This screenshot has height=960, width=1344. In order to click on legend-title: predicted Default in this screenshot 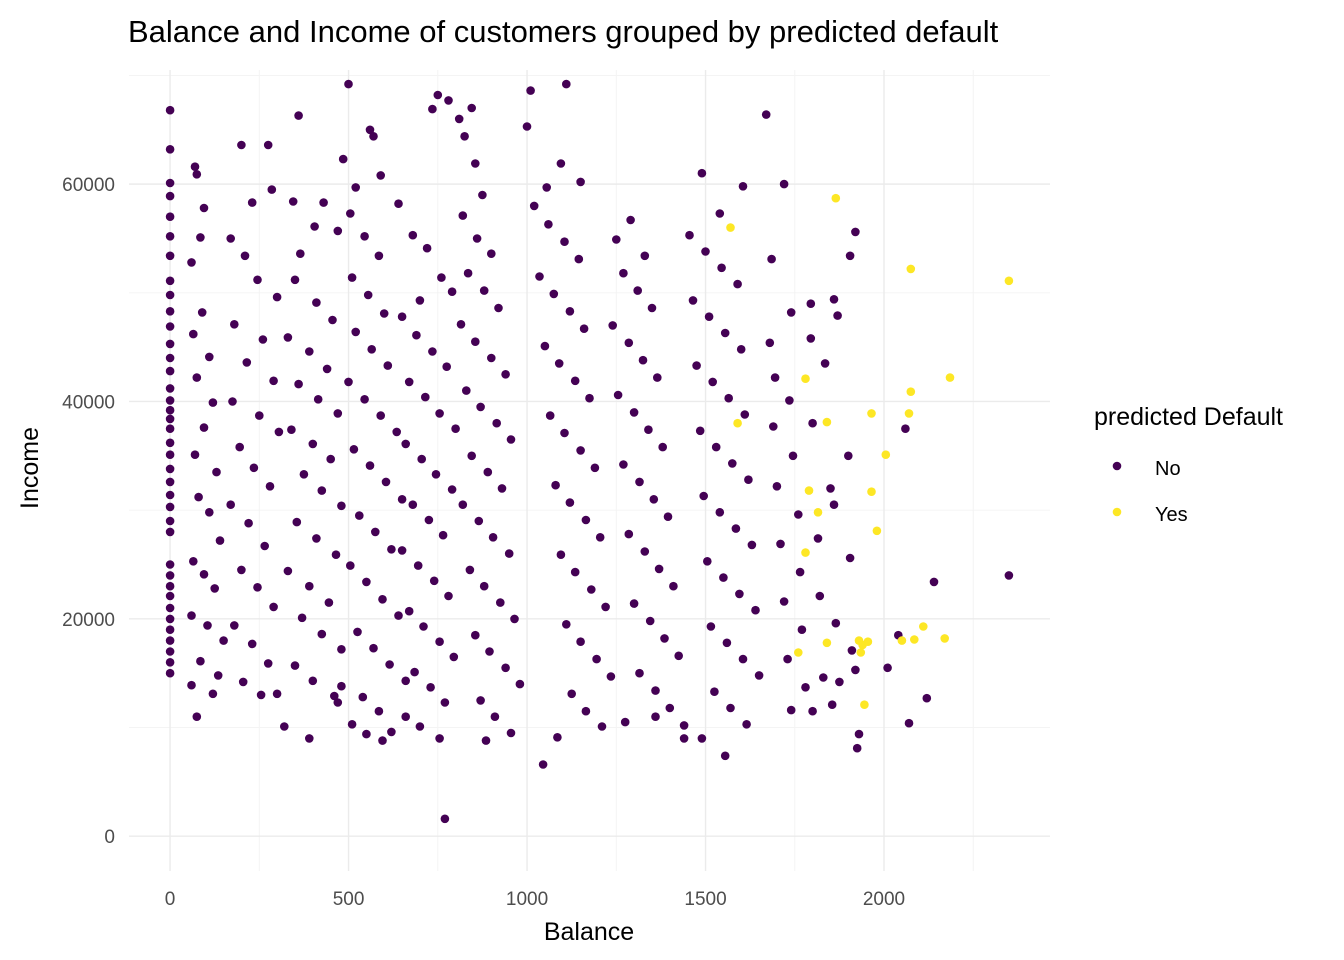, I will do `click(1188, 417)`.